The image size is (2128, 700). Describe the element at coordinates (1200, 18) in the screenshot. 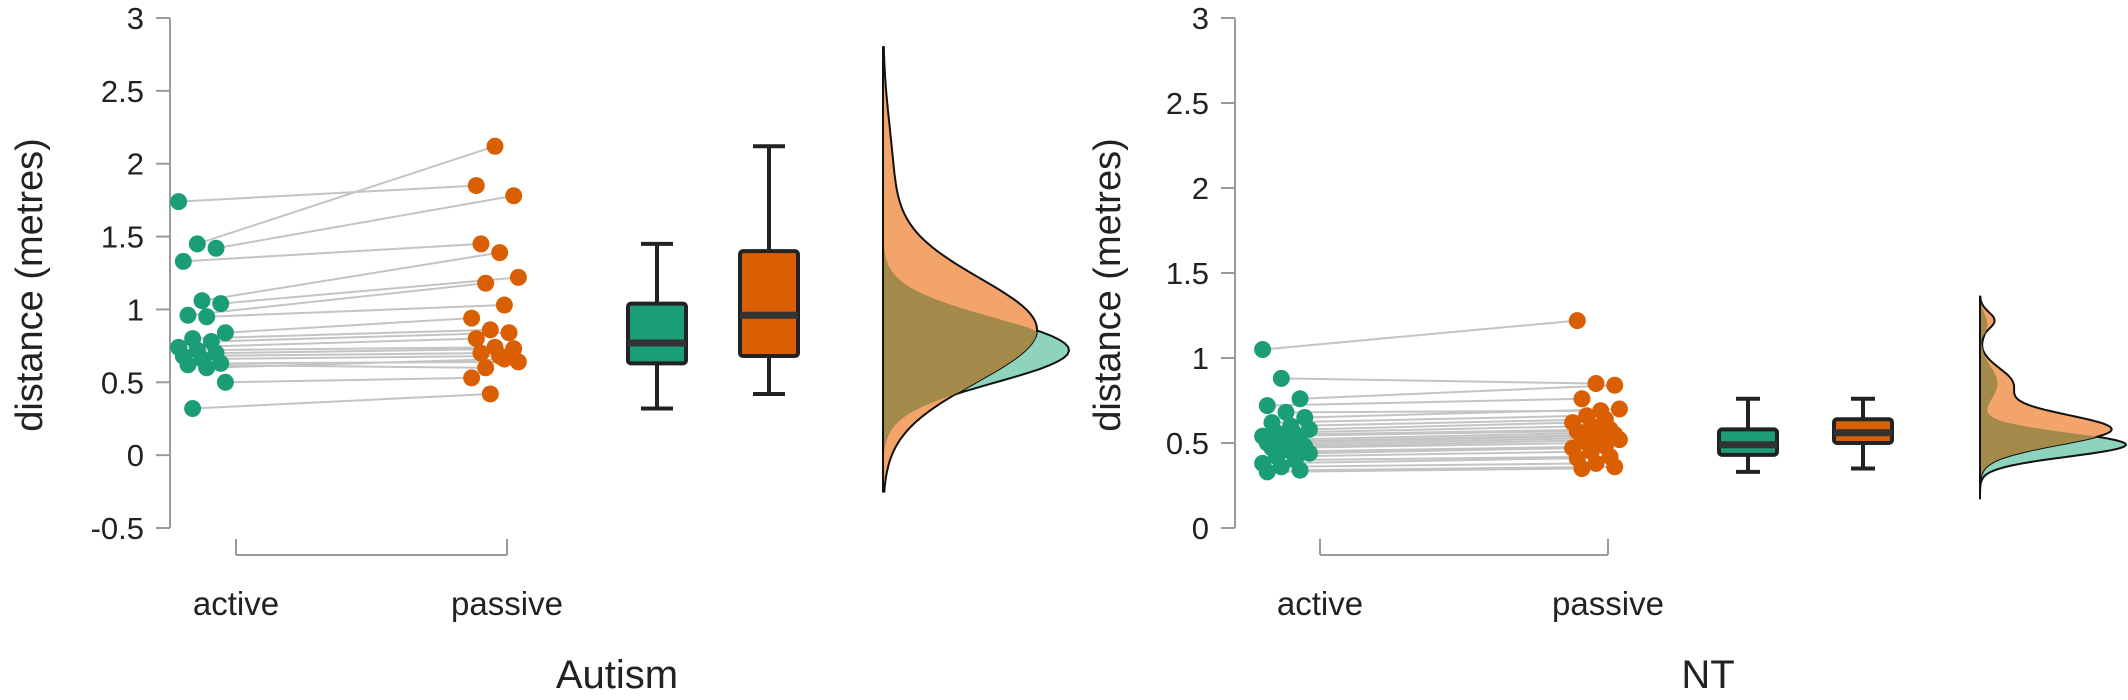

I see `y-tick-label: 3` at that location.